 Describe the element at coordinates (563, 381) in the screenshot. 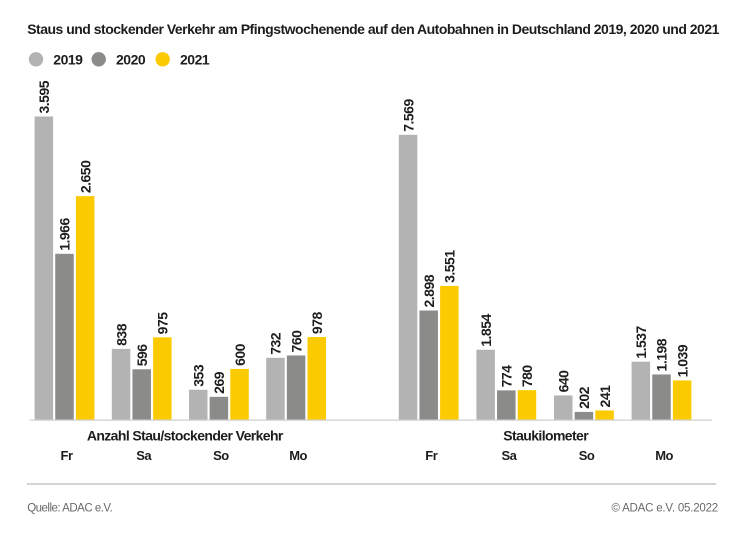

I see `svg-text: 640` at that location.